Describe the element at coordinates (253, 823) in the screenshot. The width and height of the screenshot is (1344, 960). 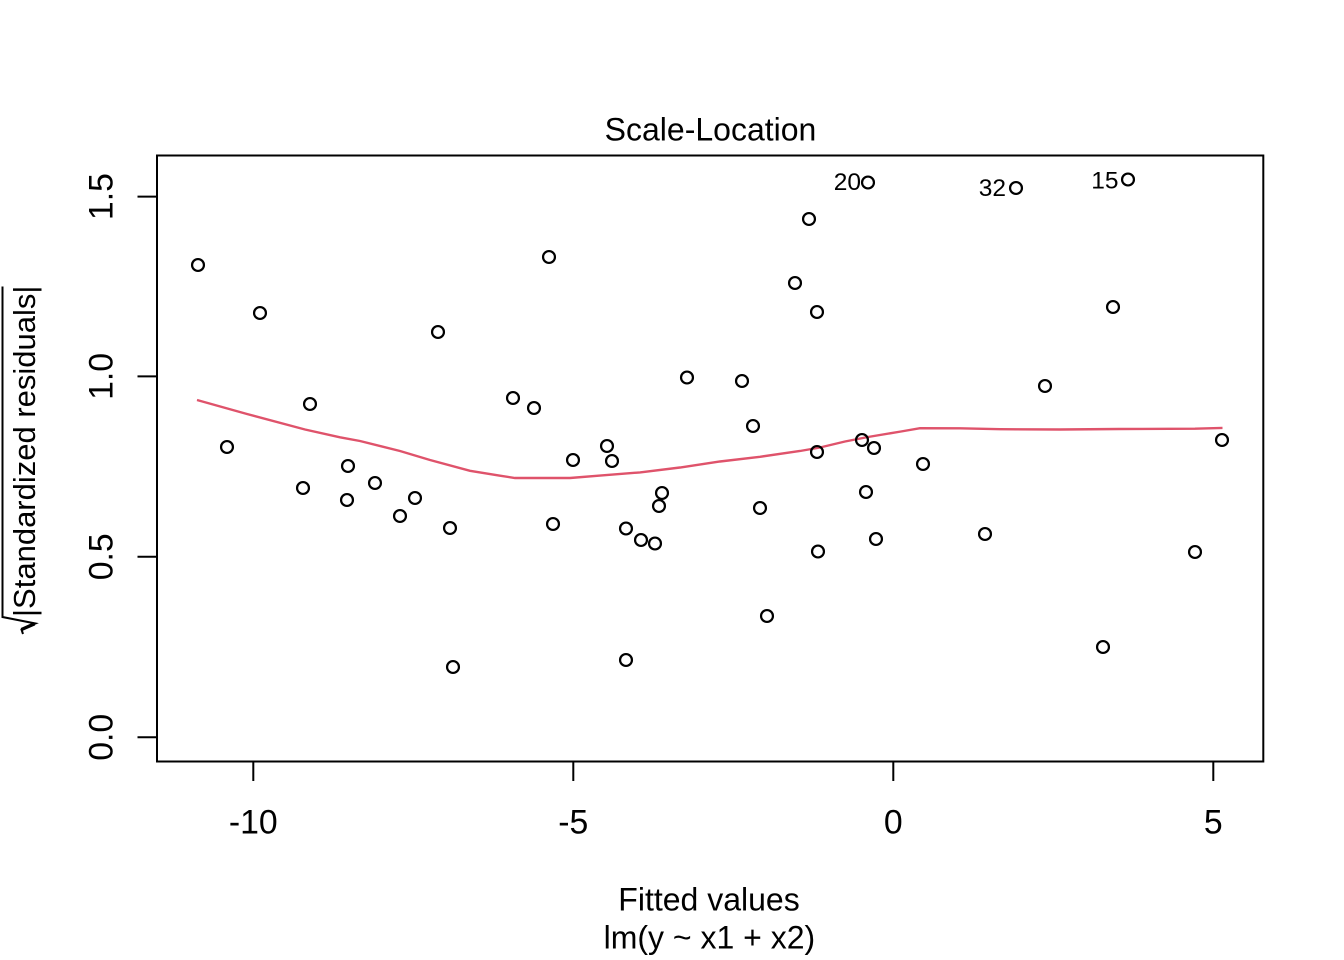
I see `svg-text: -10` at that location.